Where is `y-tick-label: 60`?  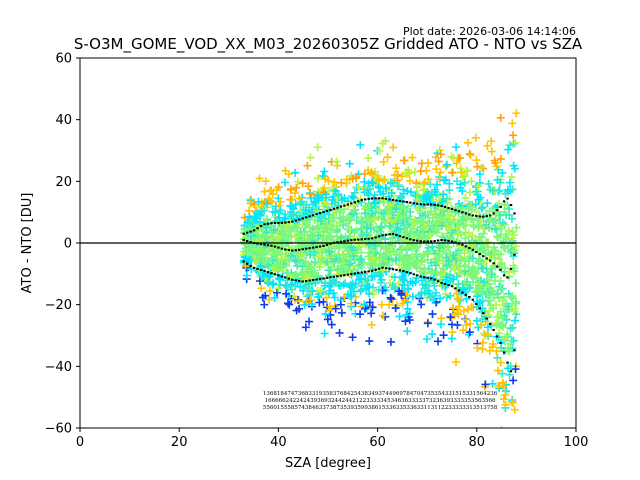 y-tick-label: 60 is located at coordinates (63, 59).